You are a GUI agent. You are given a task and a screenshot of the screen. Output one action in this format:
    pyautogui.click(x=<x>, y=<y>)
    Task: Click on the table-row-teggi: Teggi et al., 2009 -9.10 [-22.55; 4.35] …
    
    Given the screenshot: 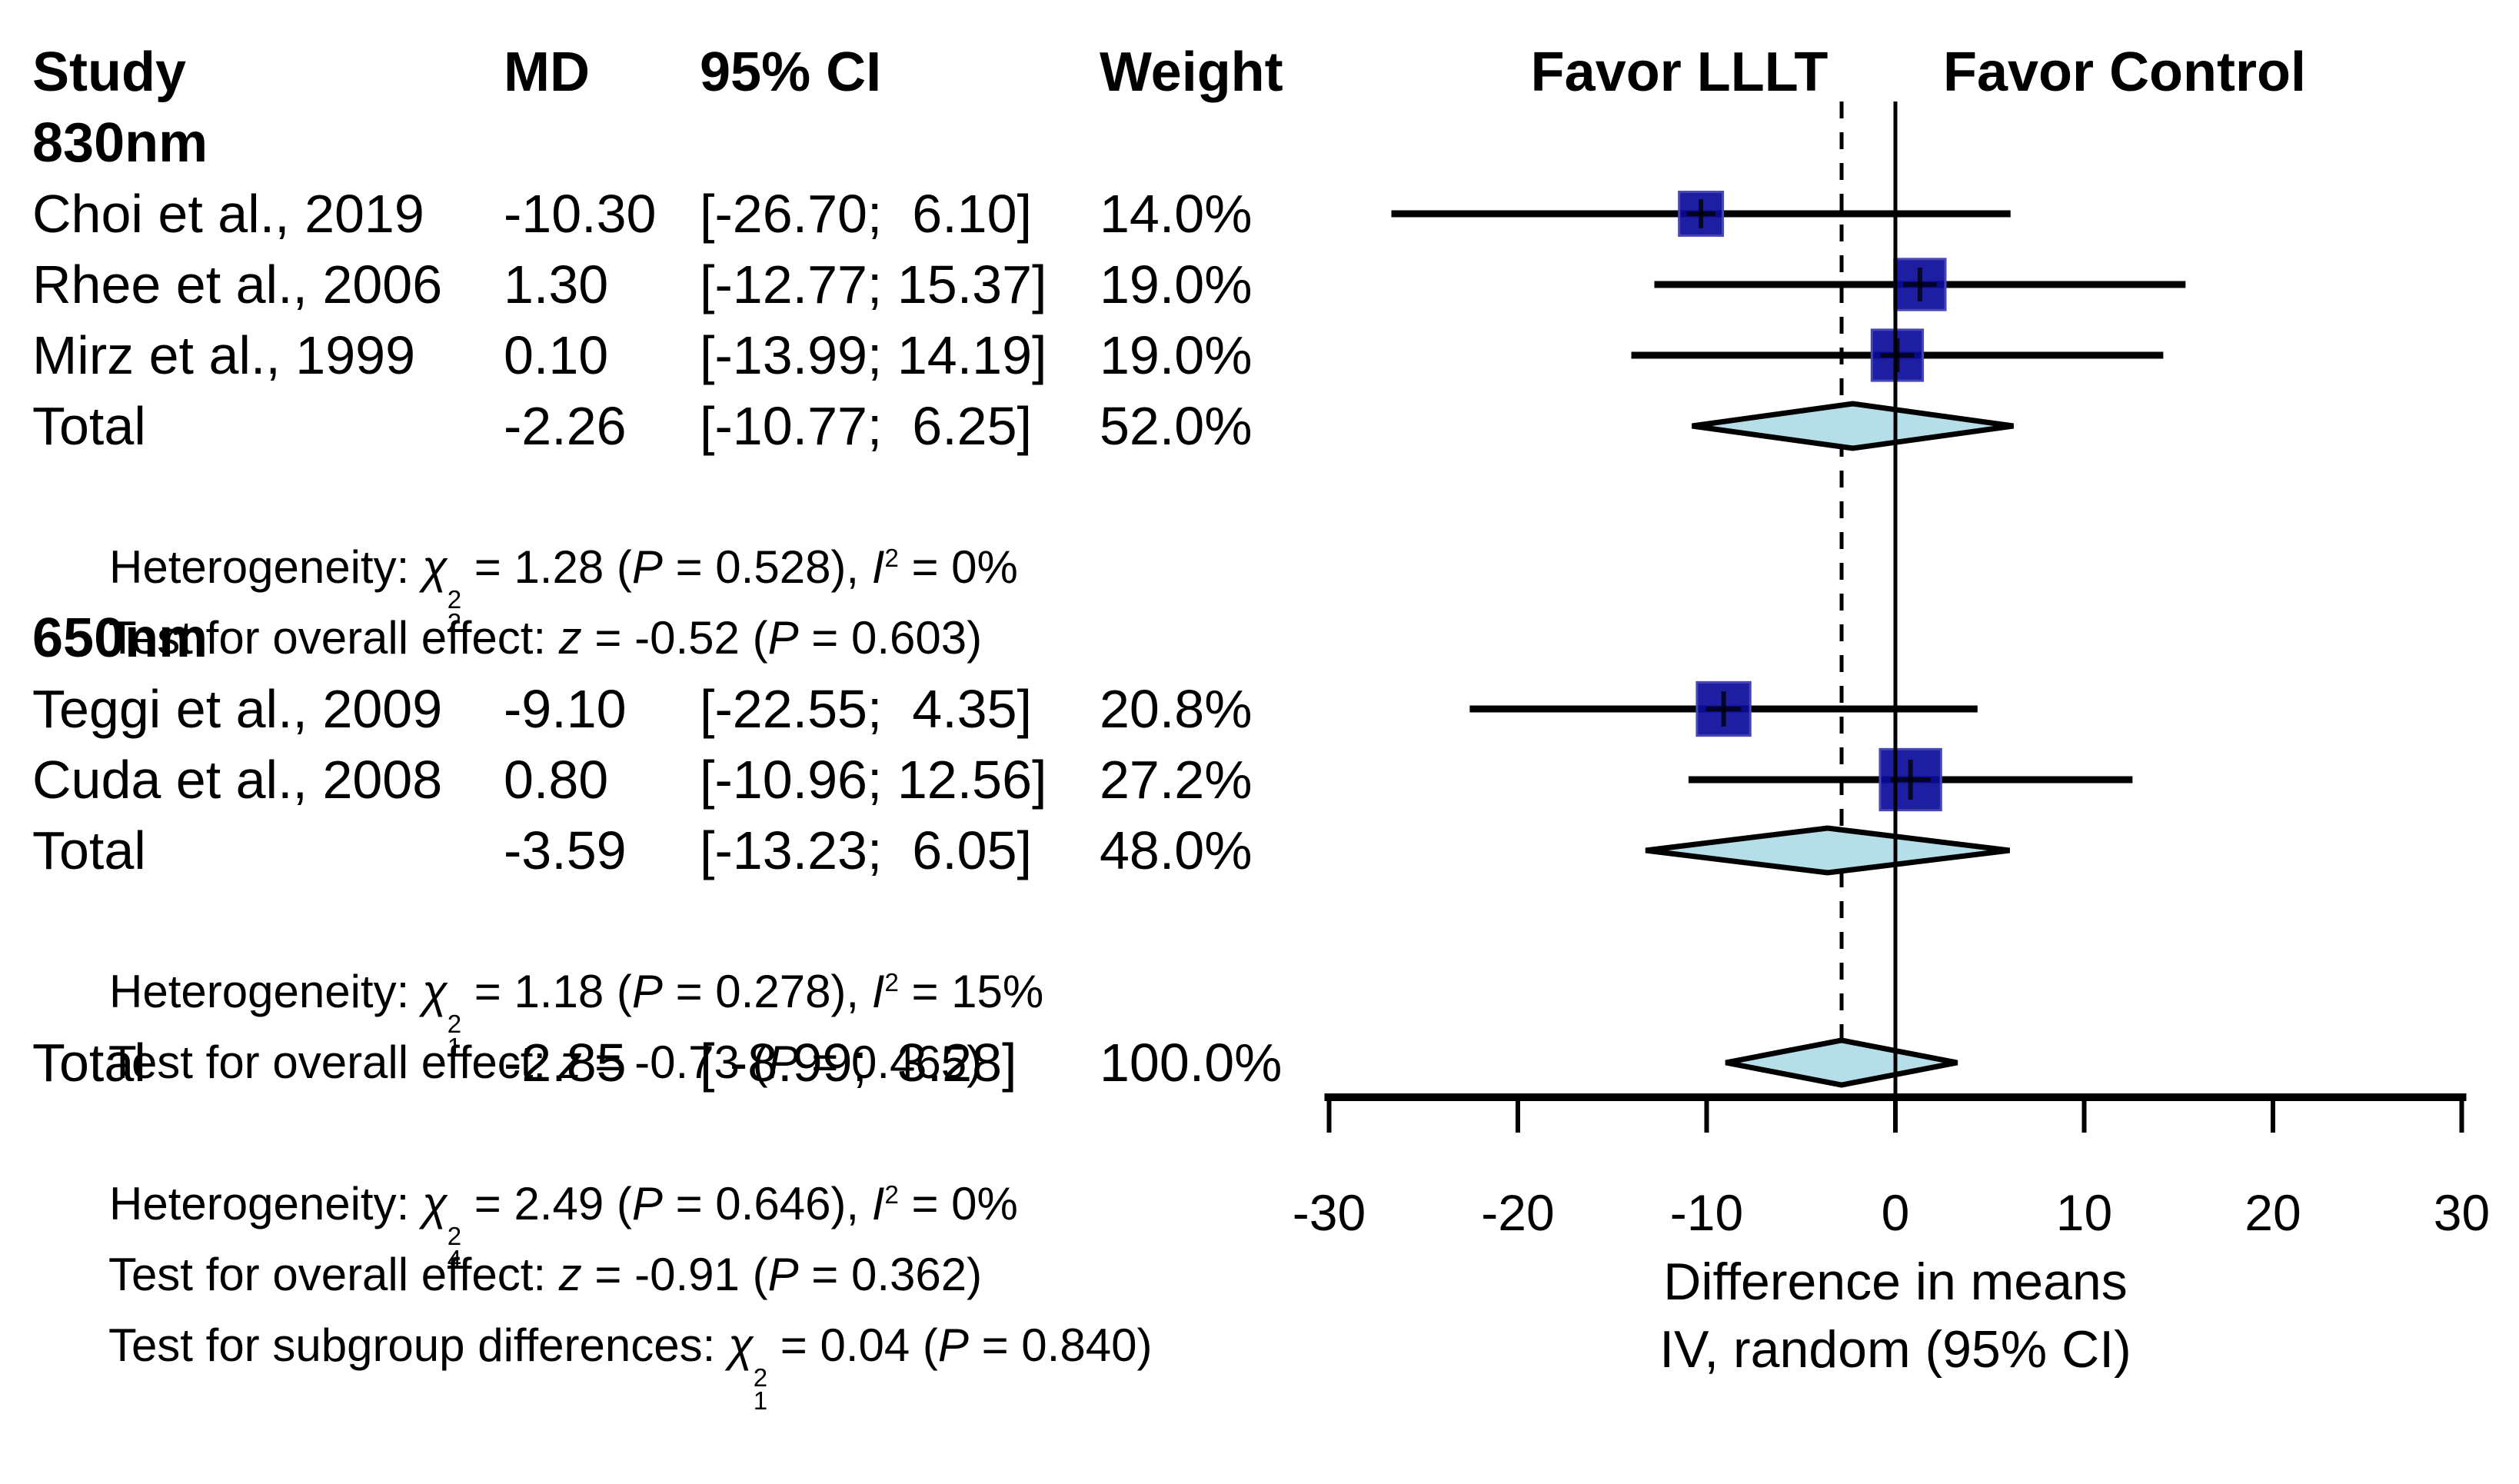 What is the action you would take?
    pyautogui.click(x=678, y=709)
    